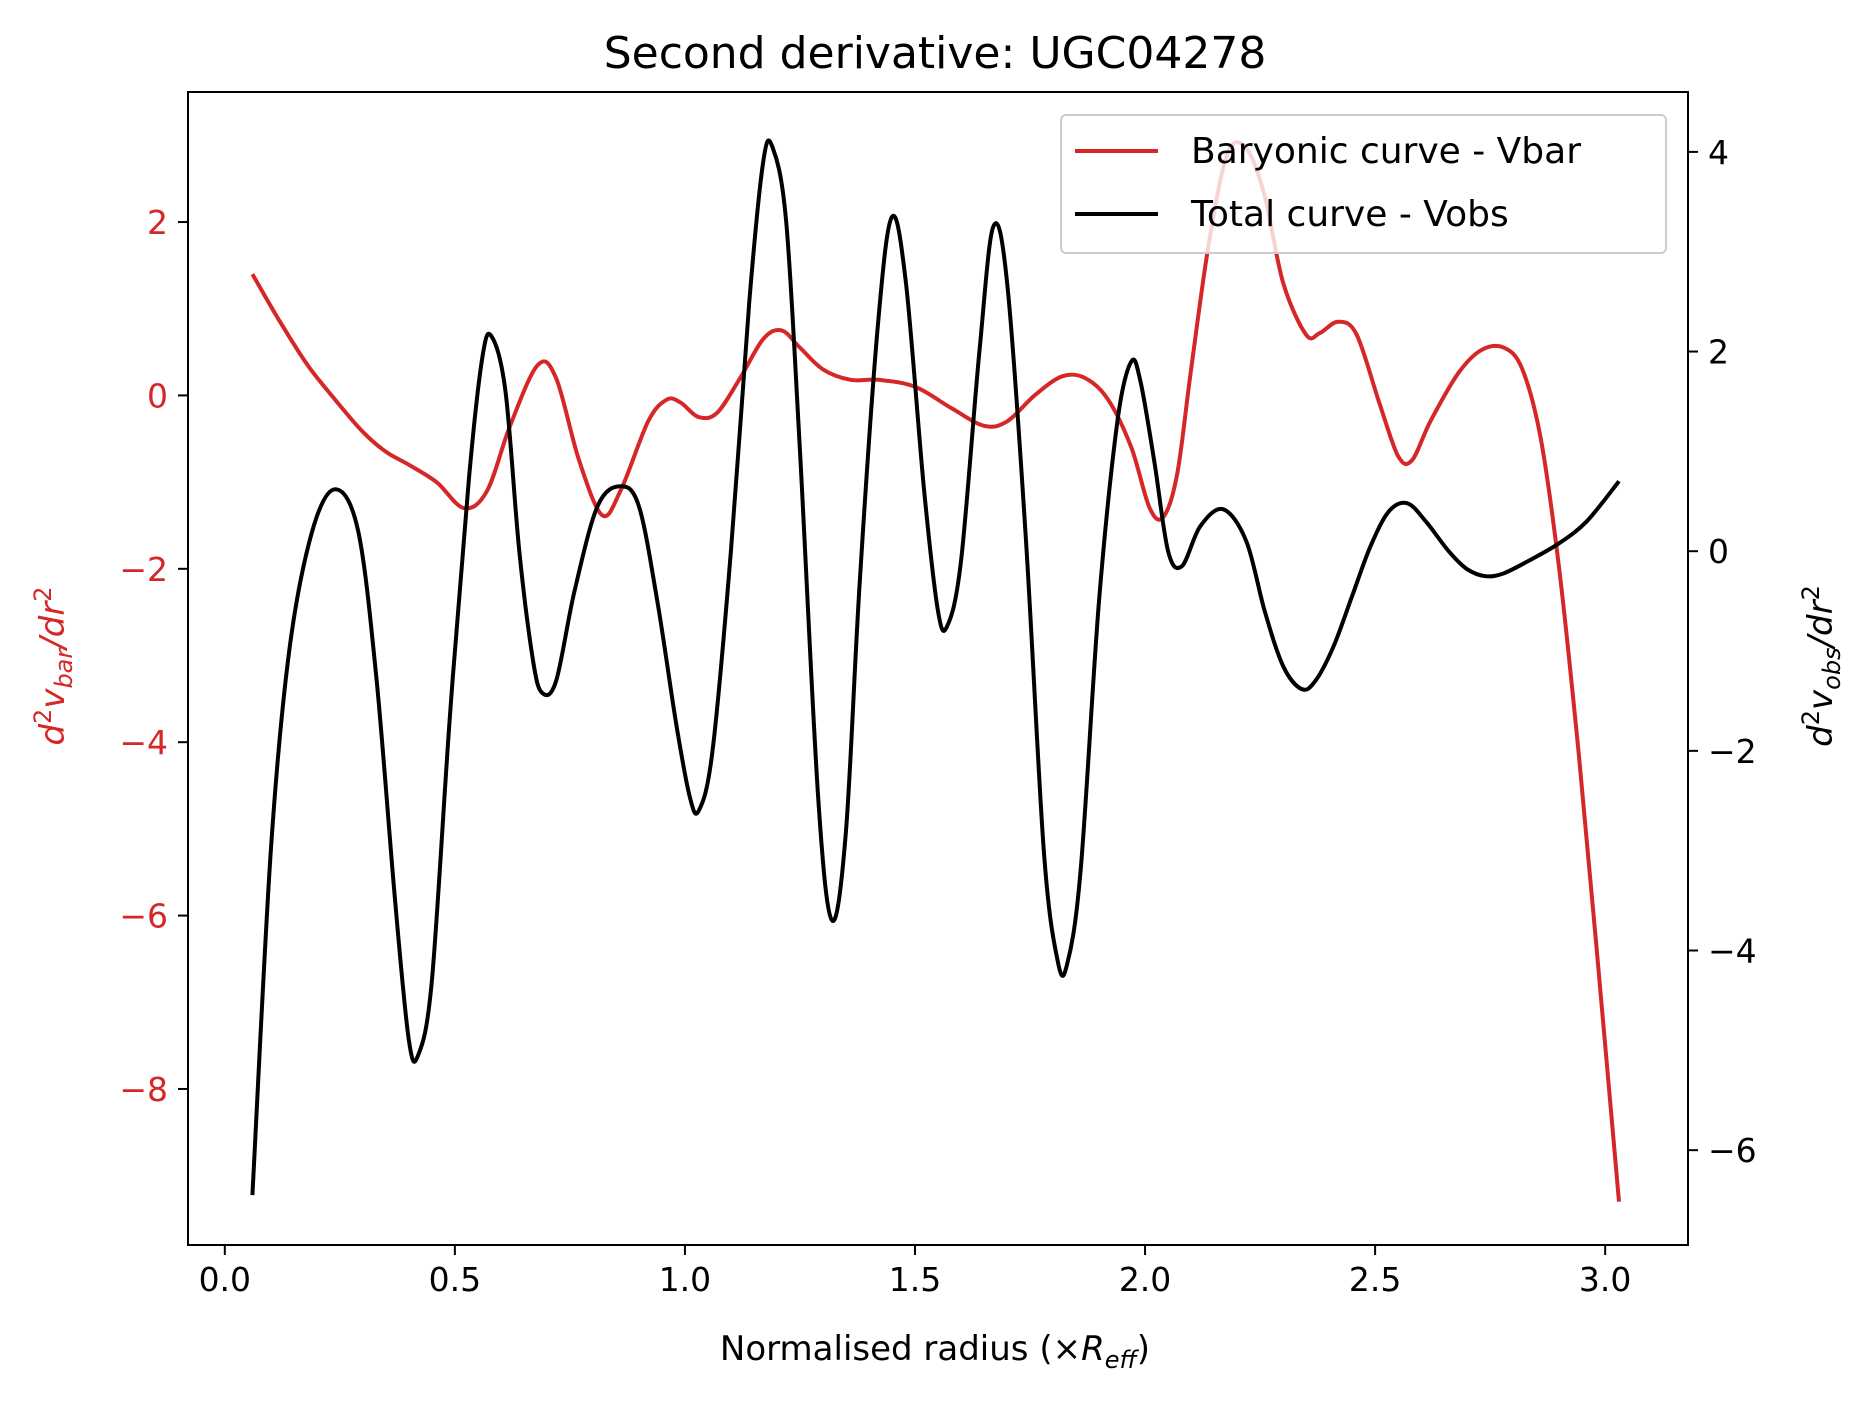  What do you see at coordinates (1732, 751) in the screenshot?
I see `right-y-tick-label: −2` at bounding box center [1732, 751].